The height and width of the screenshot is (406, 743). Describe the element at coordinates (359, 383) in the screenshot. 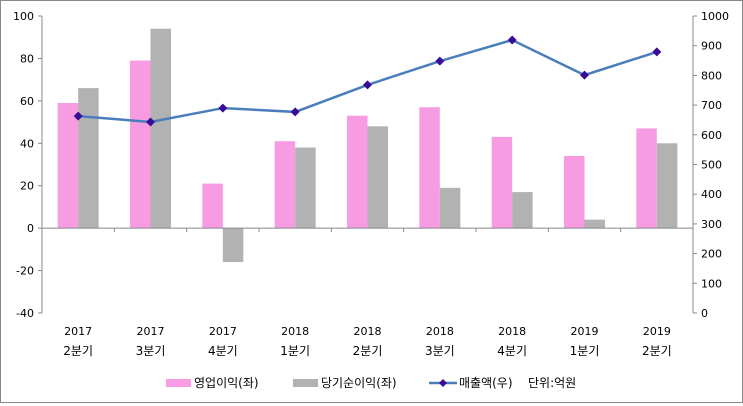

I see `legend-label-net-profit: 당기순이익(좌)` at that location.